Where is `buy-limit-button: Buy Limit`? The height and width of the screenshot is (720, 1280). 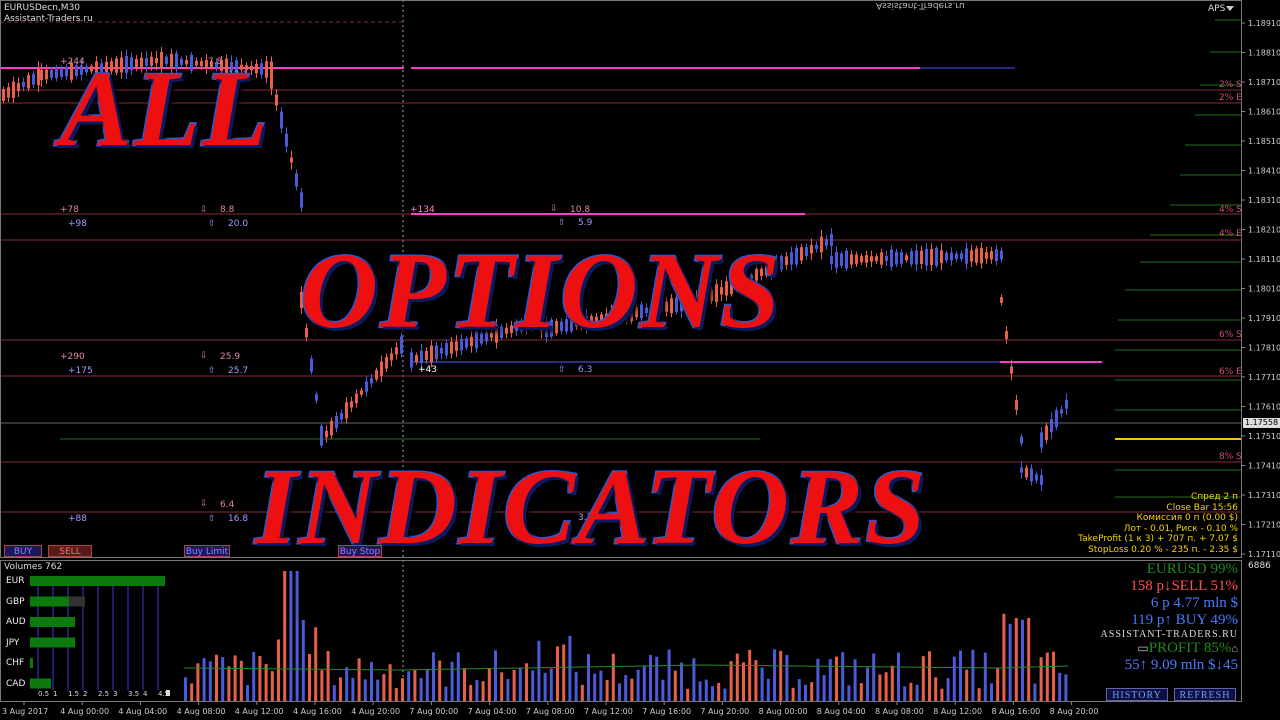
buy-limit-button: Buy Limit is located at coordinates (207, 551).